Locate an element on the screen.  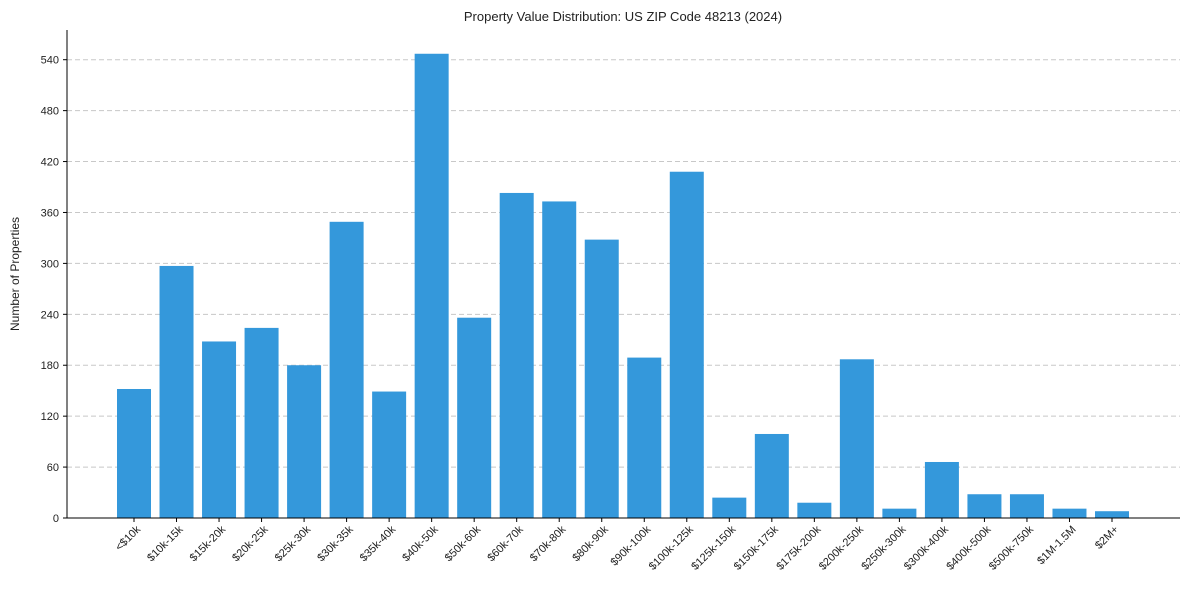
x-tick-label: $50k-60k is located at coordinates (463, 543).